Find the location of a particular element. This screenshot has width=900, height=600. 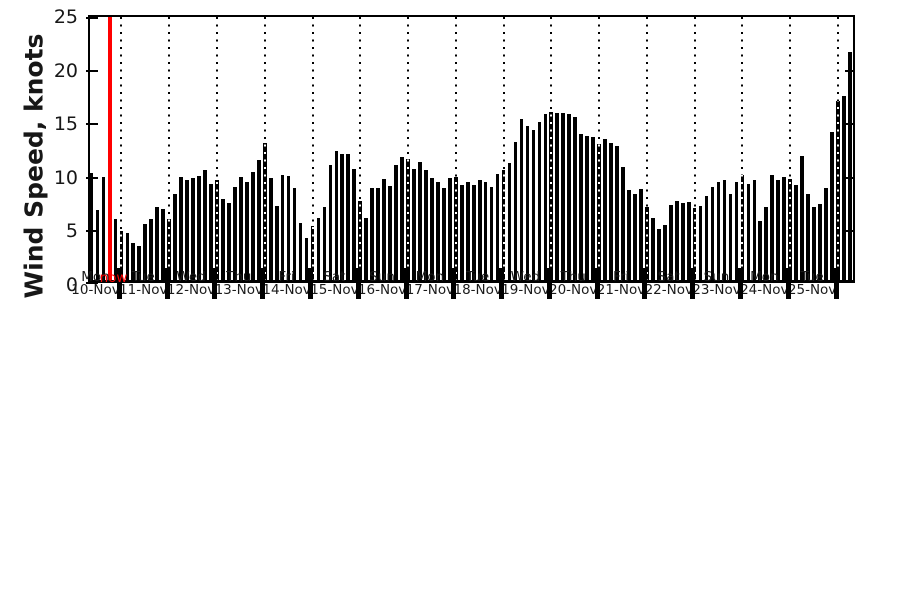

date-label: 14-Nov is located at coordinates (286, 290).